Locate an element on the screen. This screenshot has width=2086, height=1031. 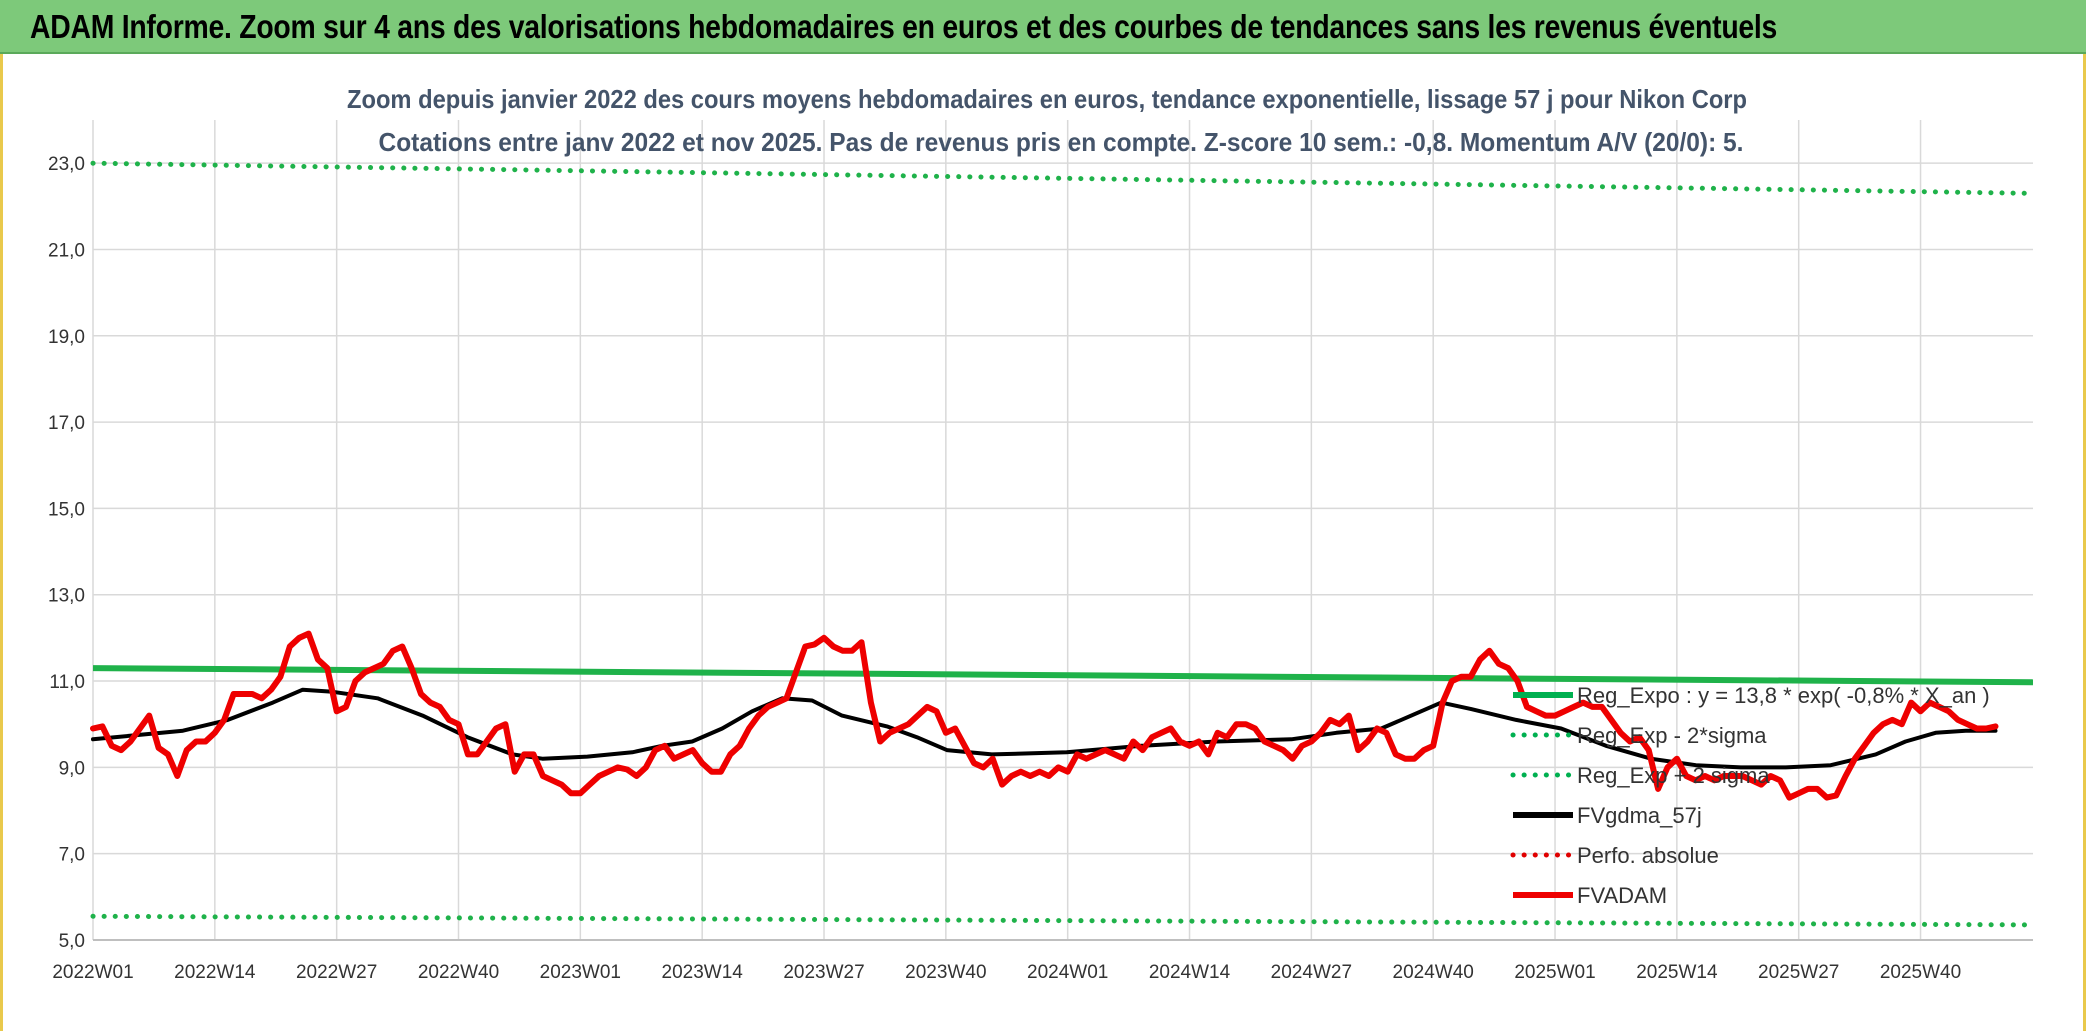
x-tick-label: 2025W14 is located at coordinates (1677, 972).